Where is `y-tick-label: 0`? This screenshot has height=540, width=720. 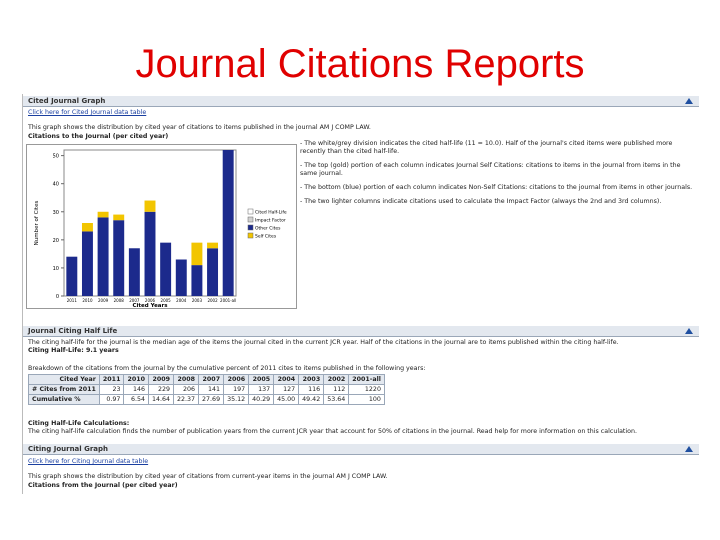 y-tick-label: 0 is located at coordinates (57, 297).